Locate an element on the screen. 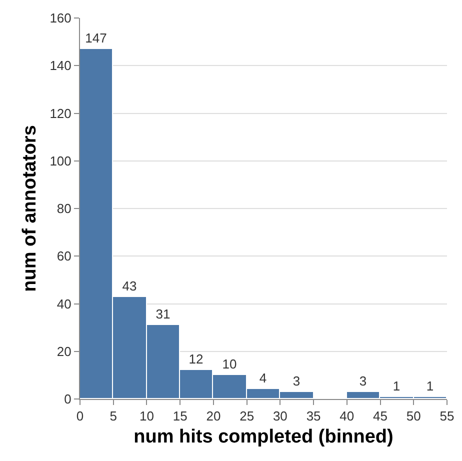 This screenshot has width=462, height=461. x-axis-title: num hits completed (binned) is located at coordinates (264, 437).